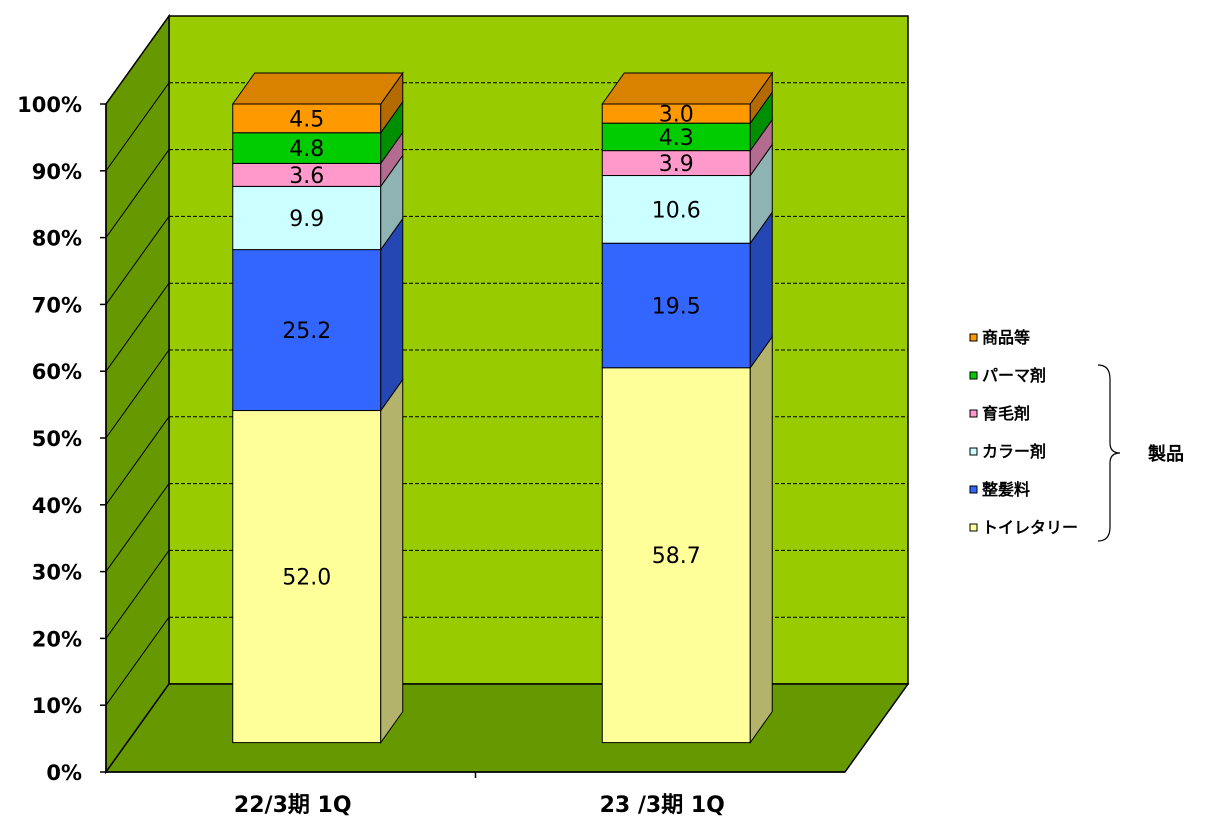 The height and width of the screenshot is (832, 1207). Describe the element at coordinates (507, 728) in the screenshot. I see `floor` at that location.